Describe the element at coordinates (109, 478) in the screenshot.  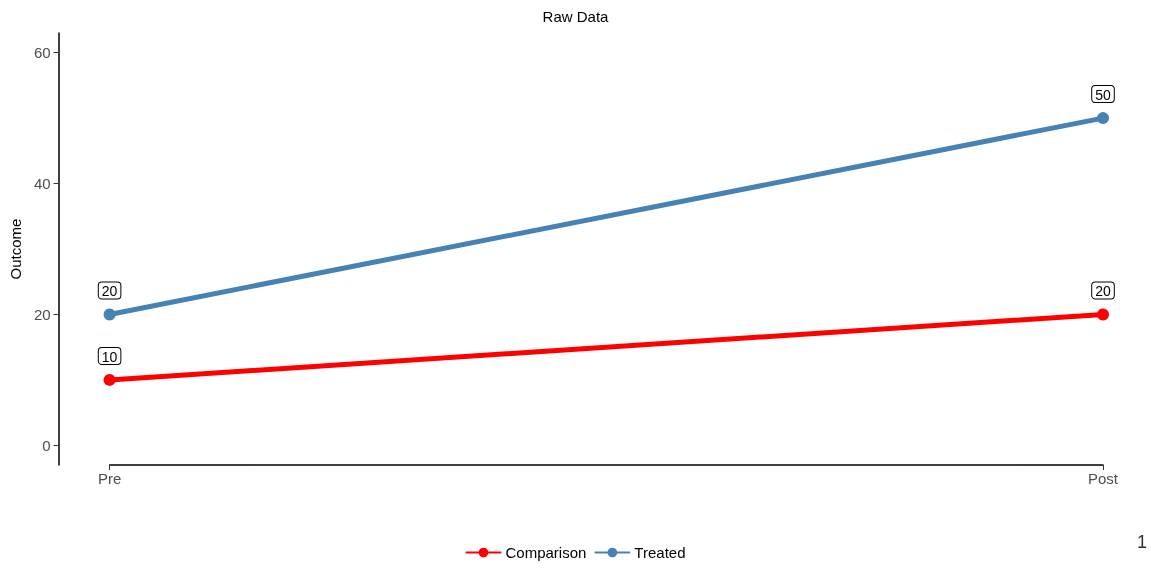
I see `x-tick-label: Pre` at that location.